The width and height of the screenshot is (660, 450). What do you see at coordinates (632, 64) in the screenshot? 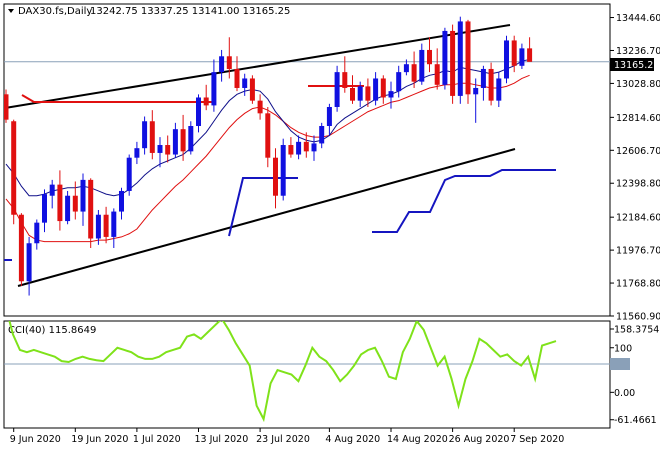
I see `current-price-tag` at bounding box center [632, 64].